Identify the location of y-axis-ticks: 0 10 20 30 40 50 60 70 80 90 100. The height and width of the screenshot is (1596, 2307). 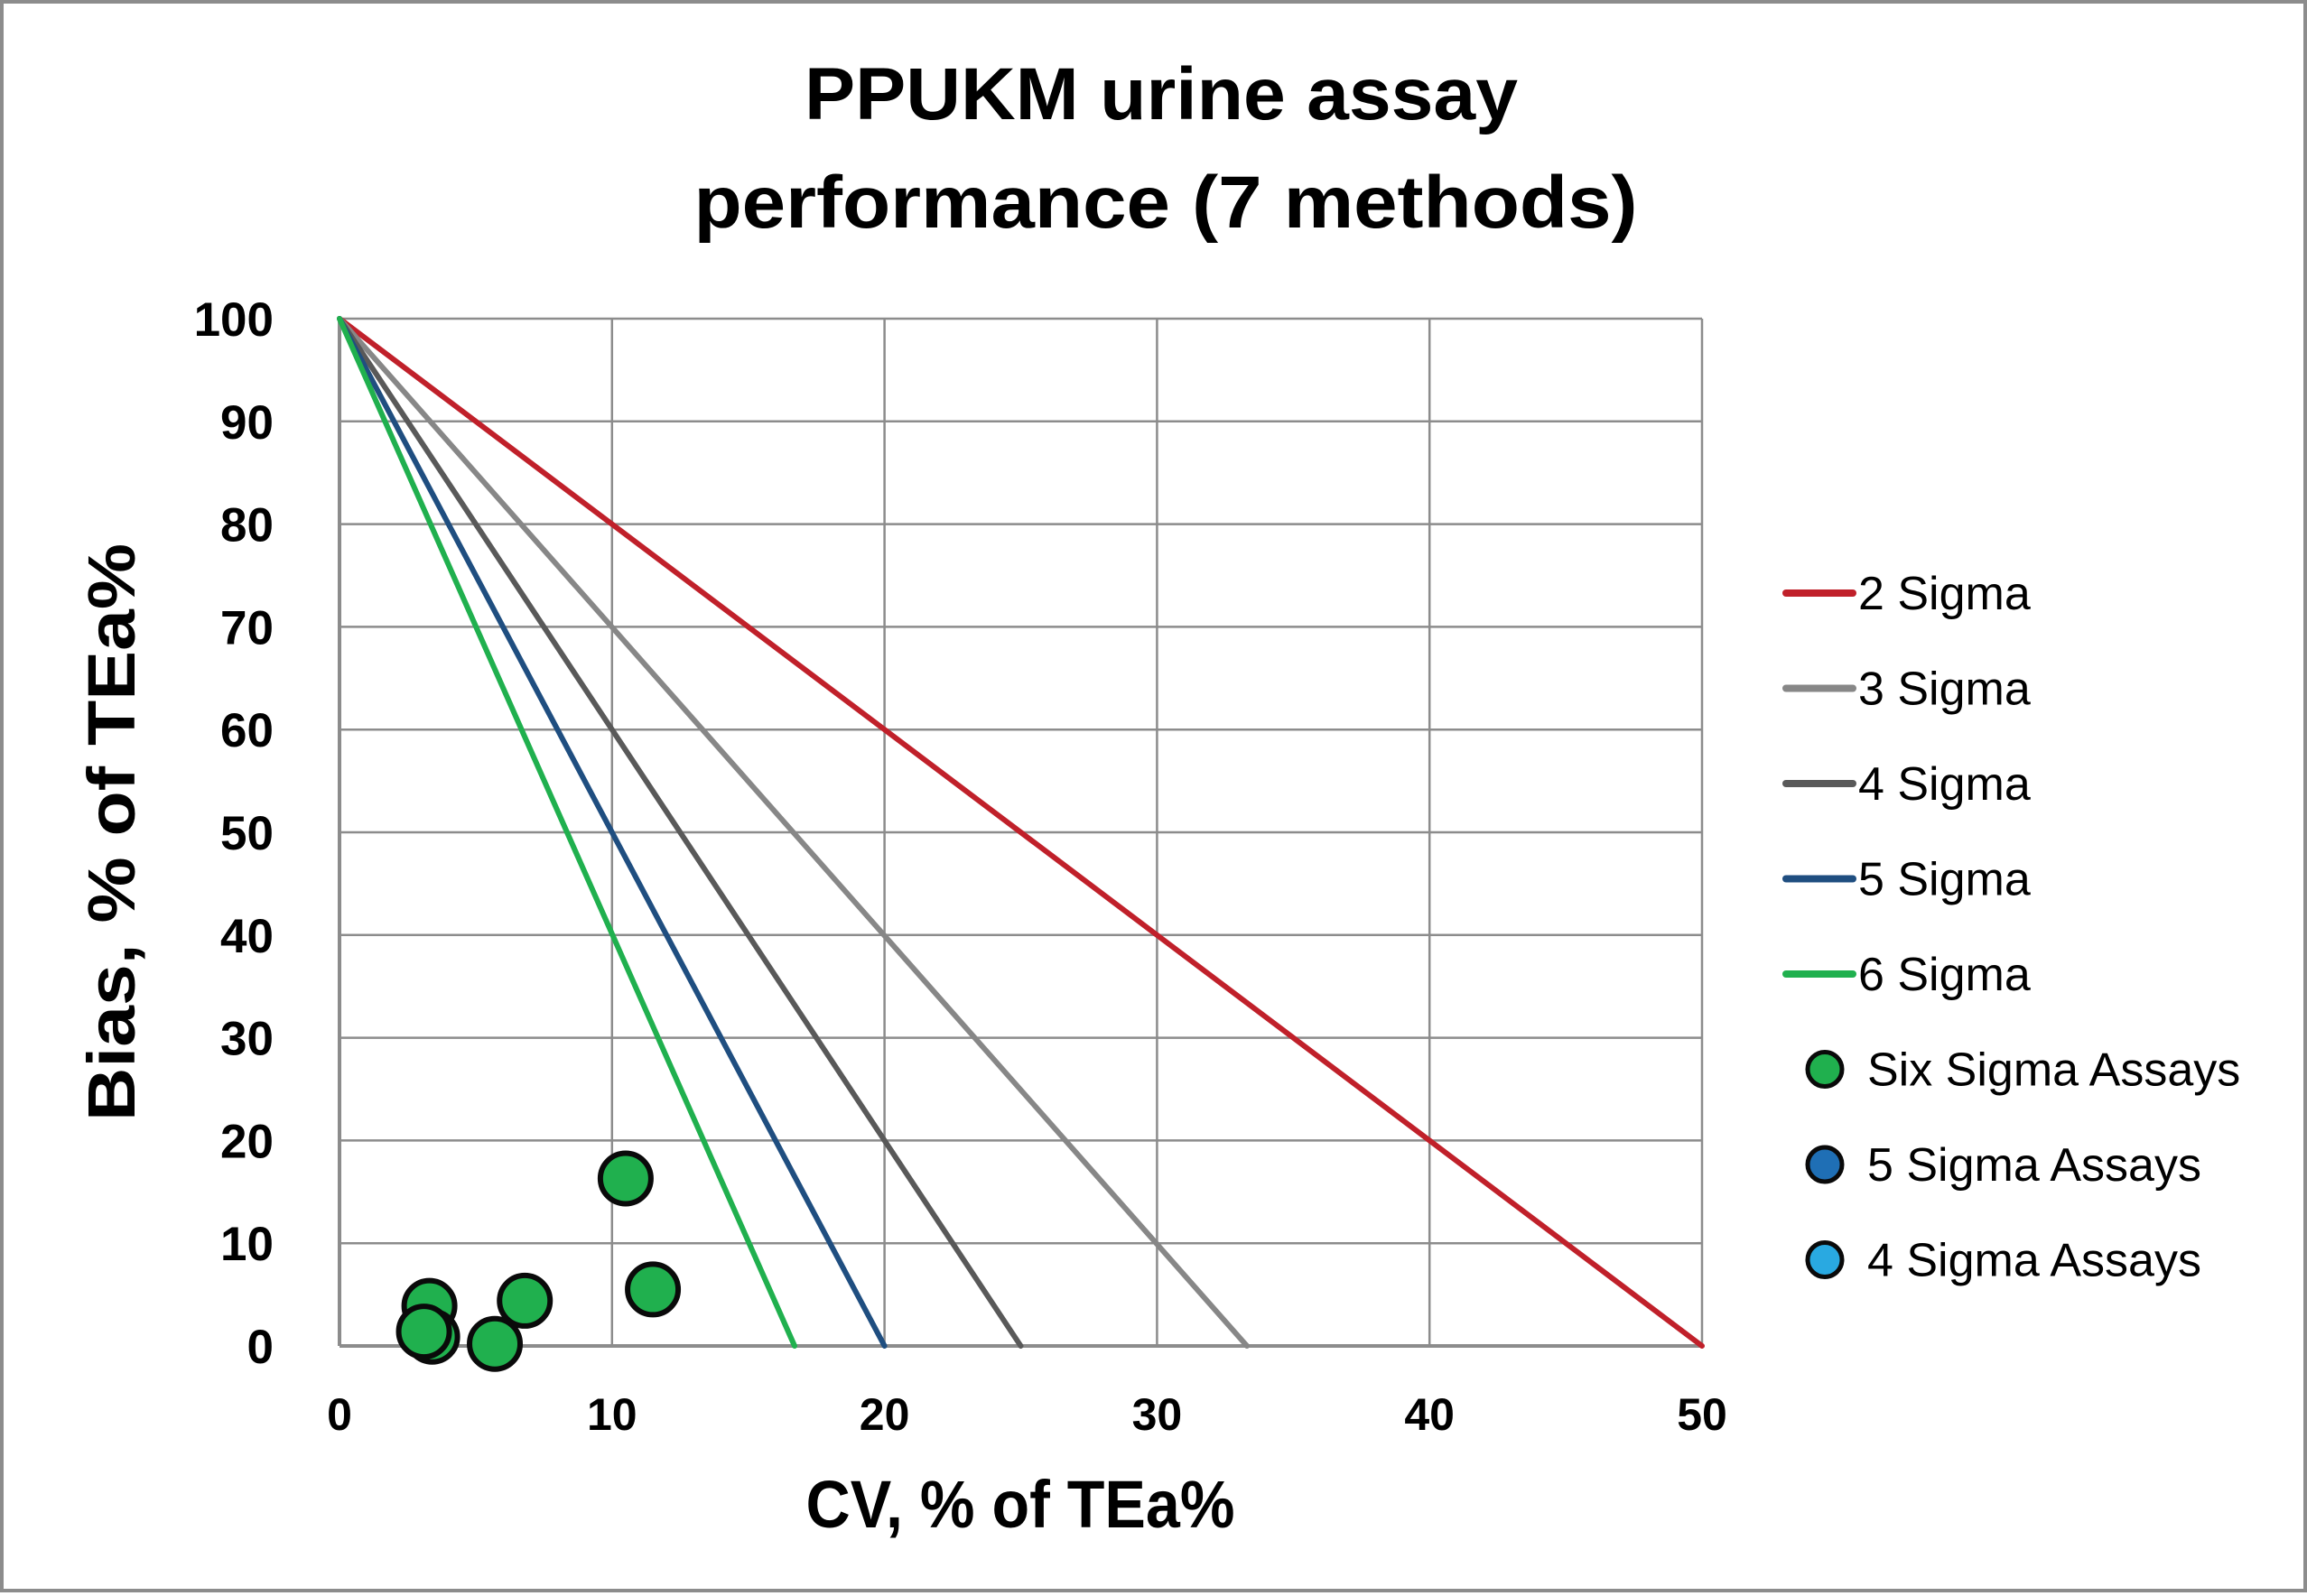
(234, 833).